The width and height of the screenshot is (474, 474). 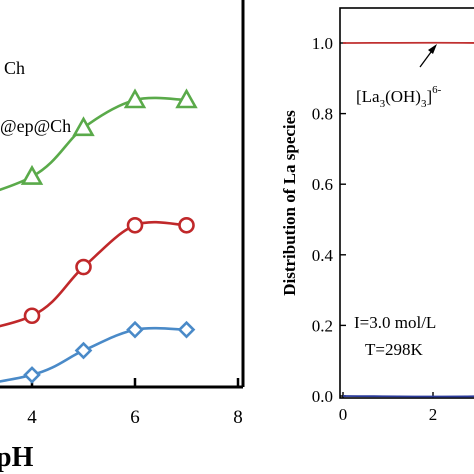 I want to click on right-y-tick-label-1: 0.2, so click(x=322, y=325).